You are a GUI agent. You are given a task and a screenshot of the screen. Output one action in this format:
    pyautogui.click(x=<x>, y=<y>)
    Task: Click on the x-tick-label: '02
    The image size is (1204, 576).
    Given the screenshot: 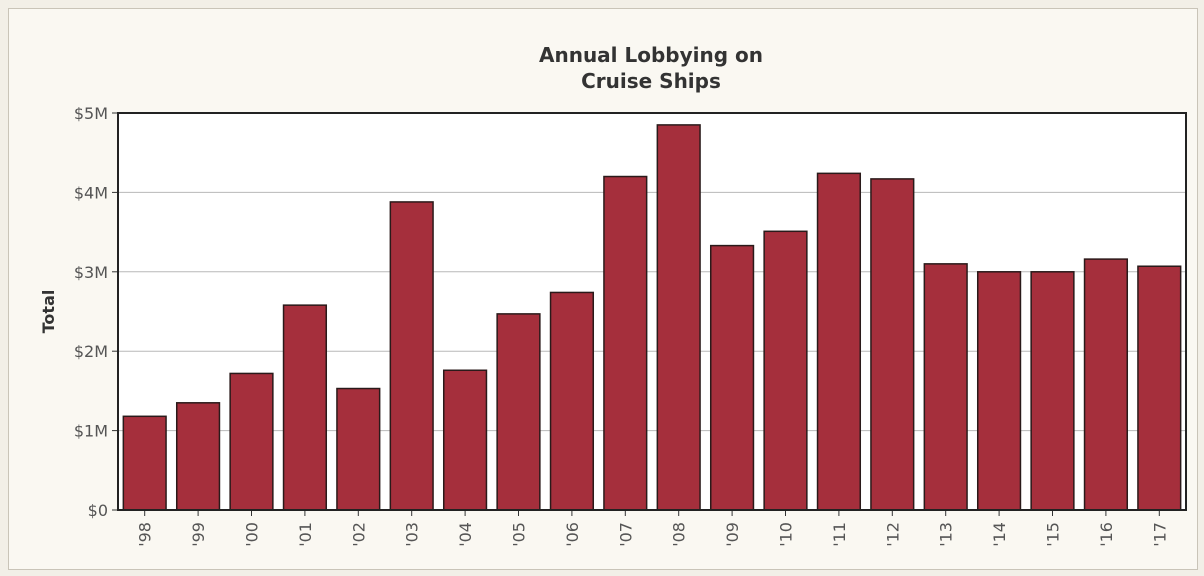 What is the action you would take?
    pyautogui.click(x=358, y=534)
    